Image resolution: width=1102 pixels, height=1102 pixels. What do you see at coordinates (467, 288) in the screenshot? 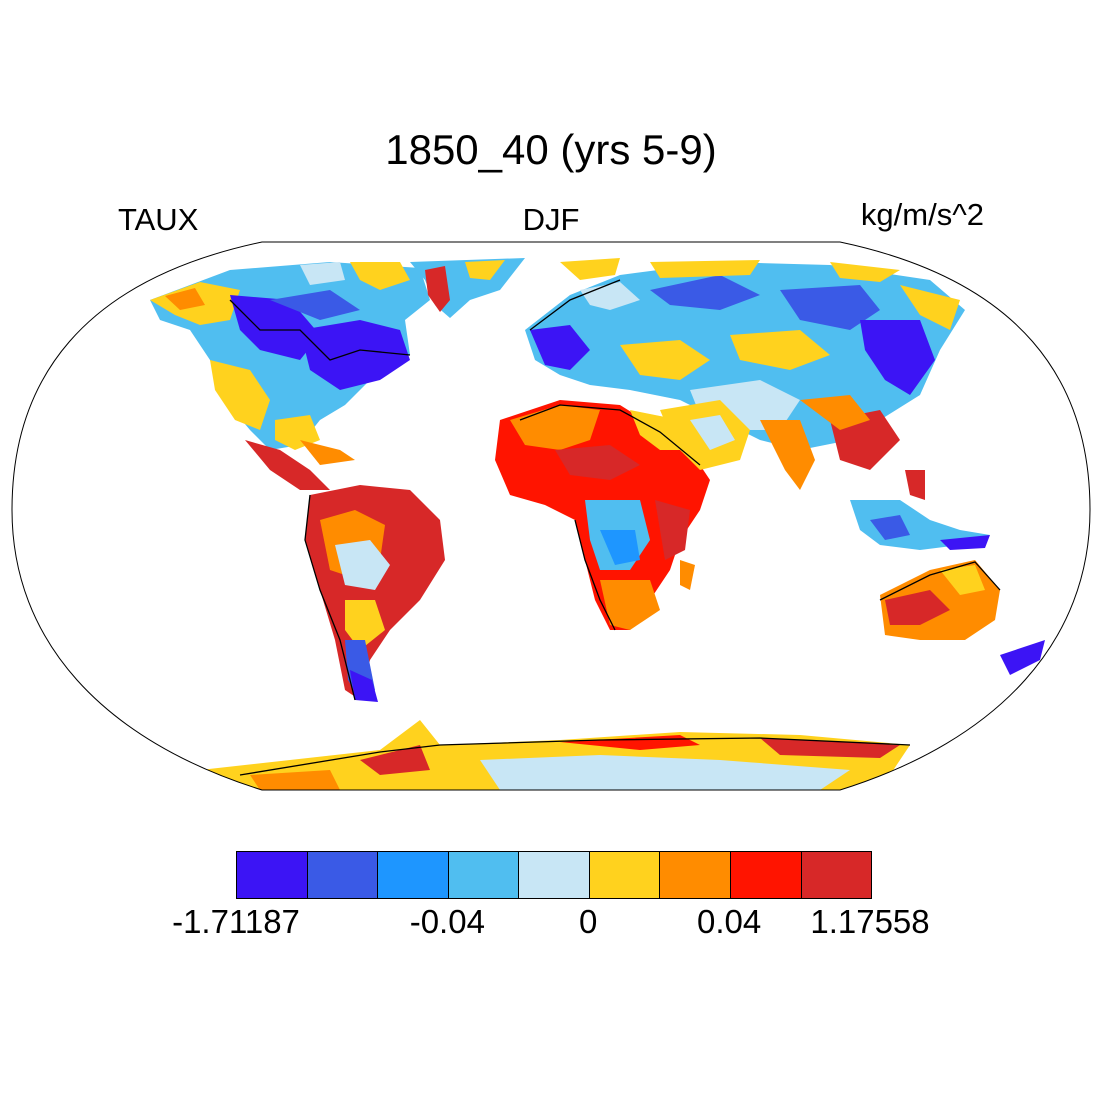
I see `greenland-region` at bounding box center [467, 288].